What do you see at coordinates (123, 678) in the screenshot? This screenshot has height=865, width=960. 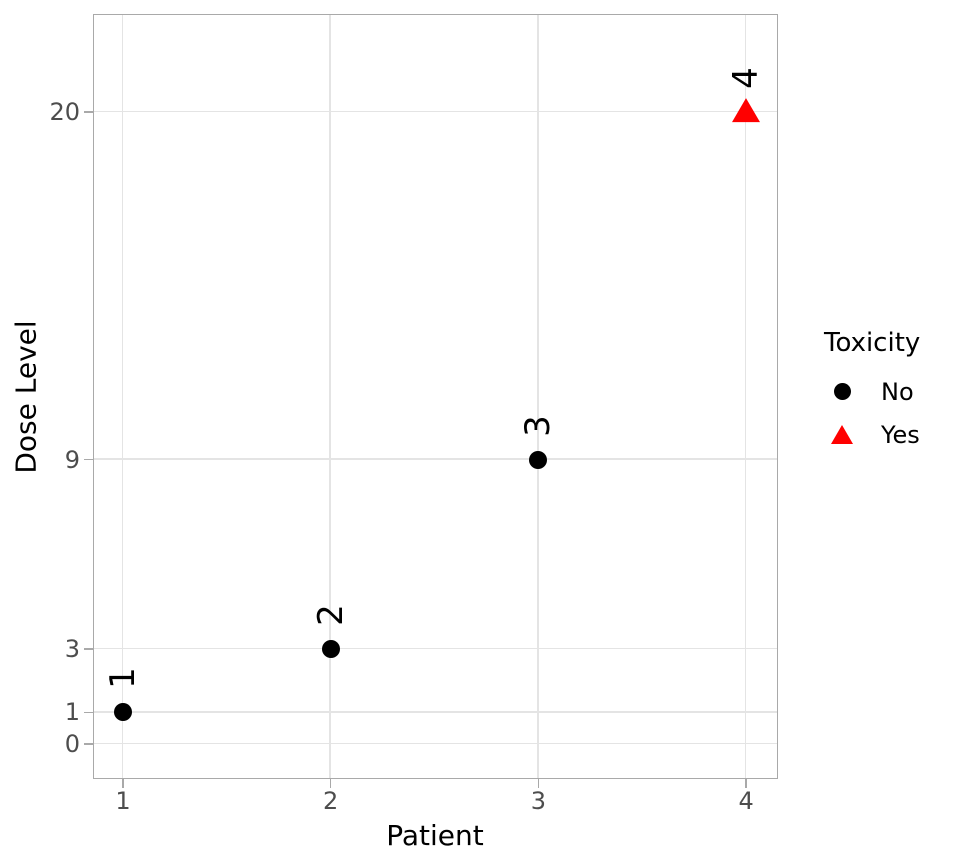 I see `data-point-label: 1` at bounding box center [123, 678].